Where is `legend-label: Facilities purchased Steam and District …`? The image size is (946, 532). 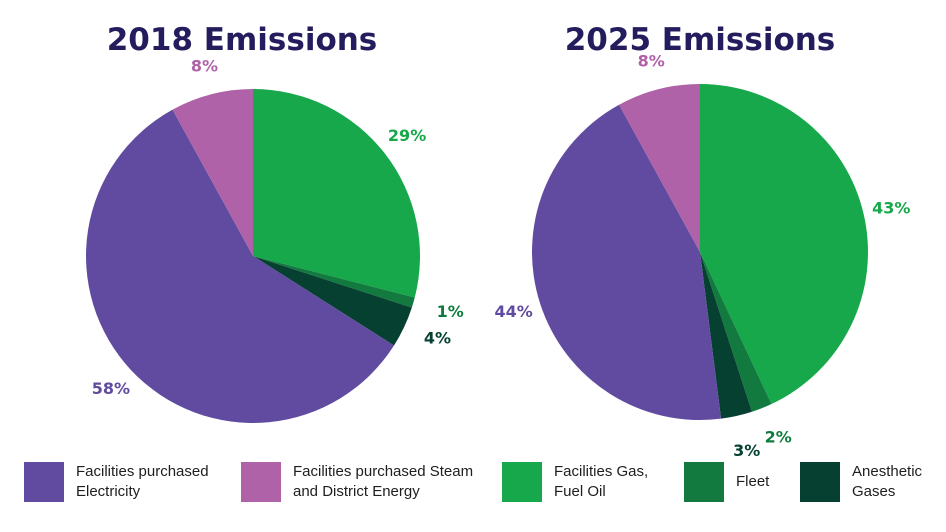
legend-label: Facilities purchased Steam and District … is located at coordinates (383, 481).